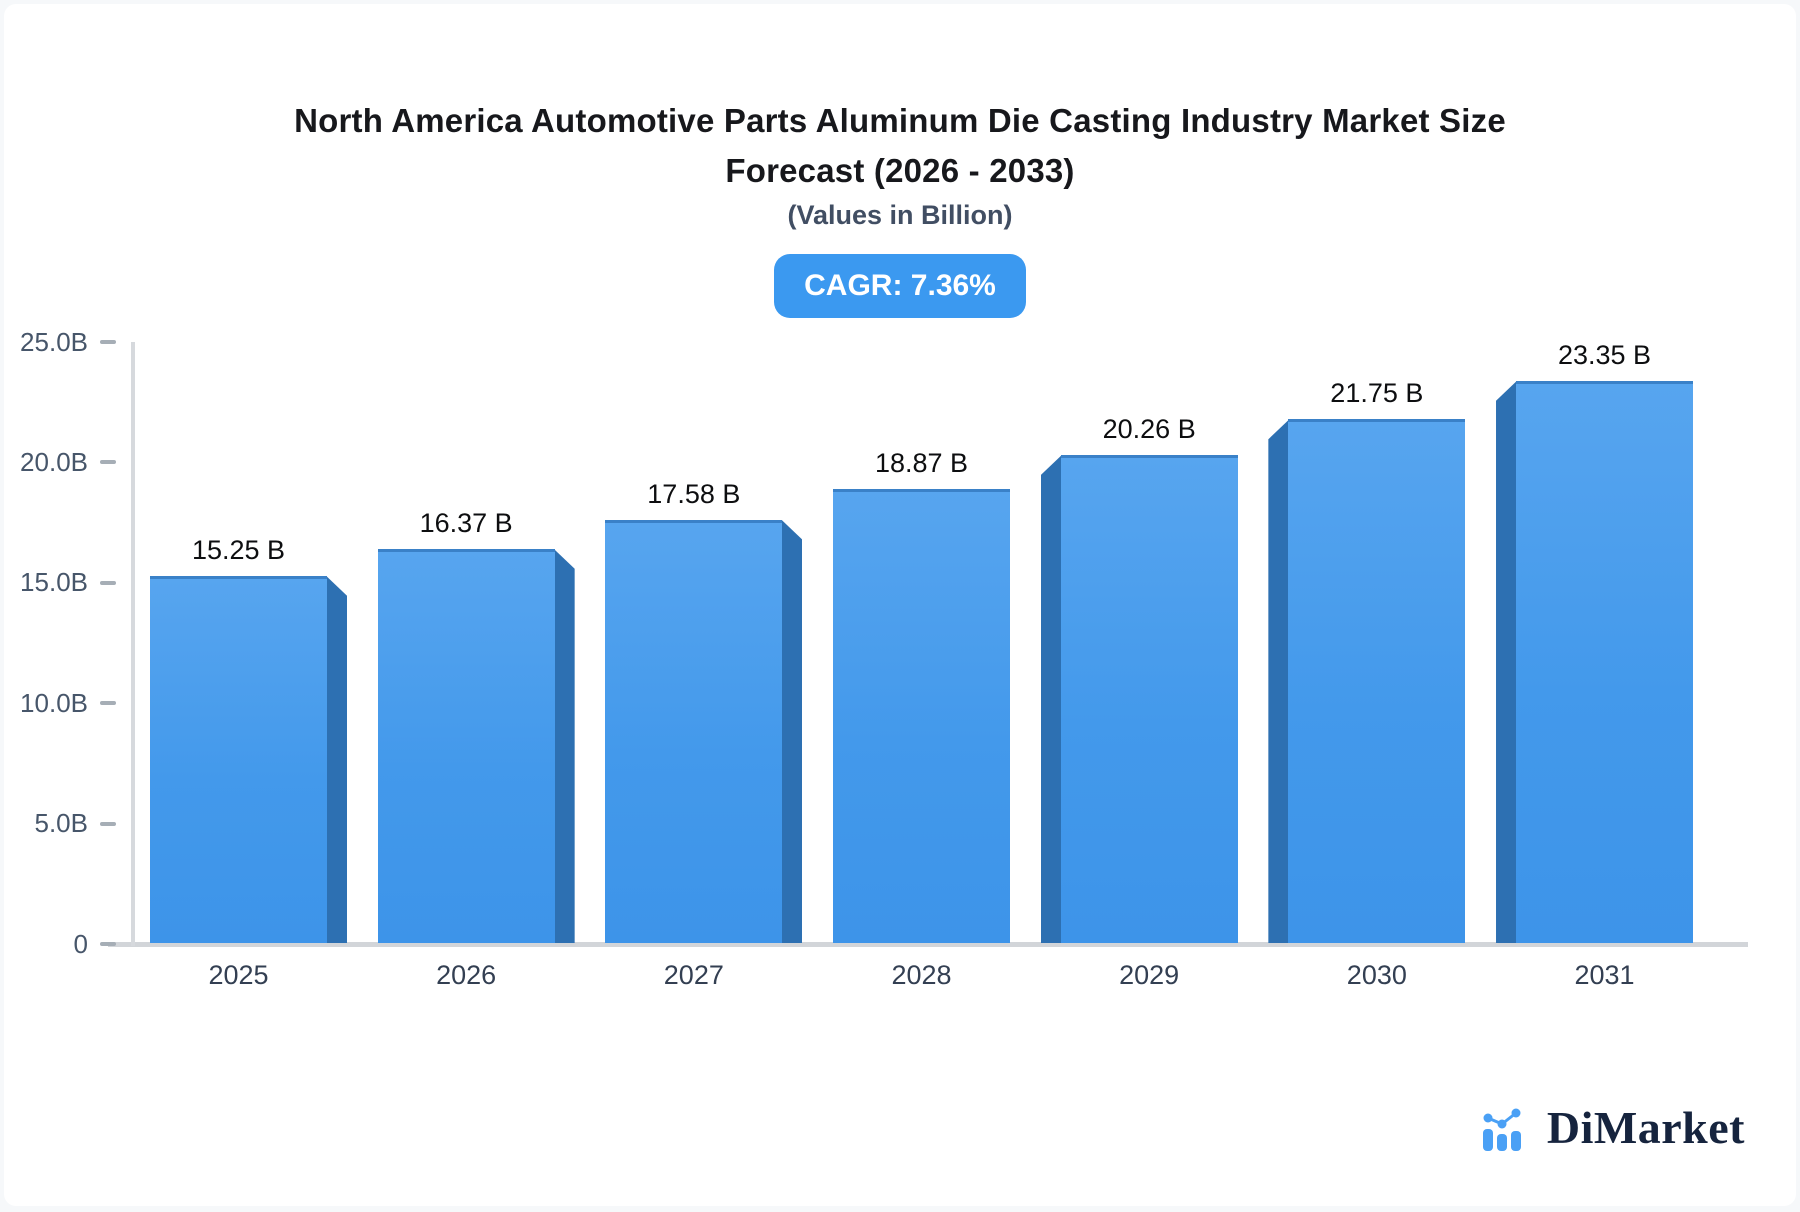 This screenshot has width=1800, height=1212. What do you see at coordinates (1645, 1127) in the screenshot?
I see `brand-name: DiMarket` at bounding box center [1645, 1127].